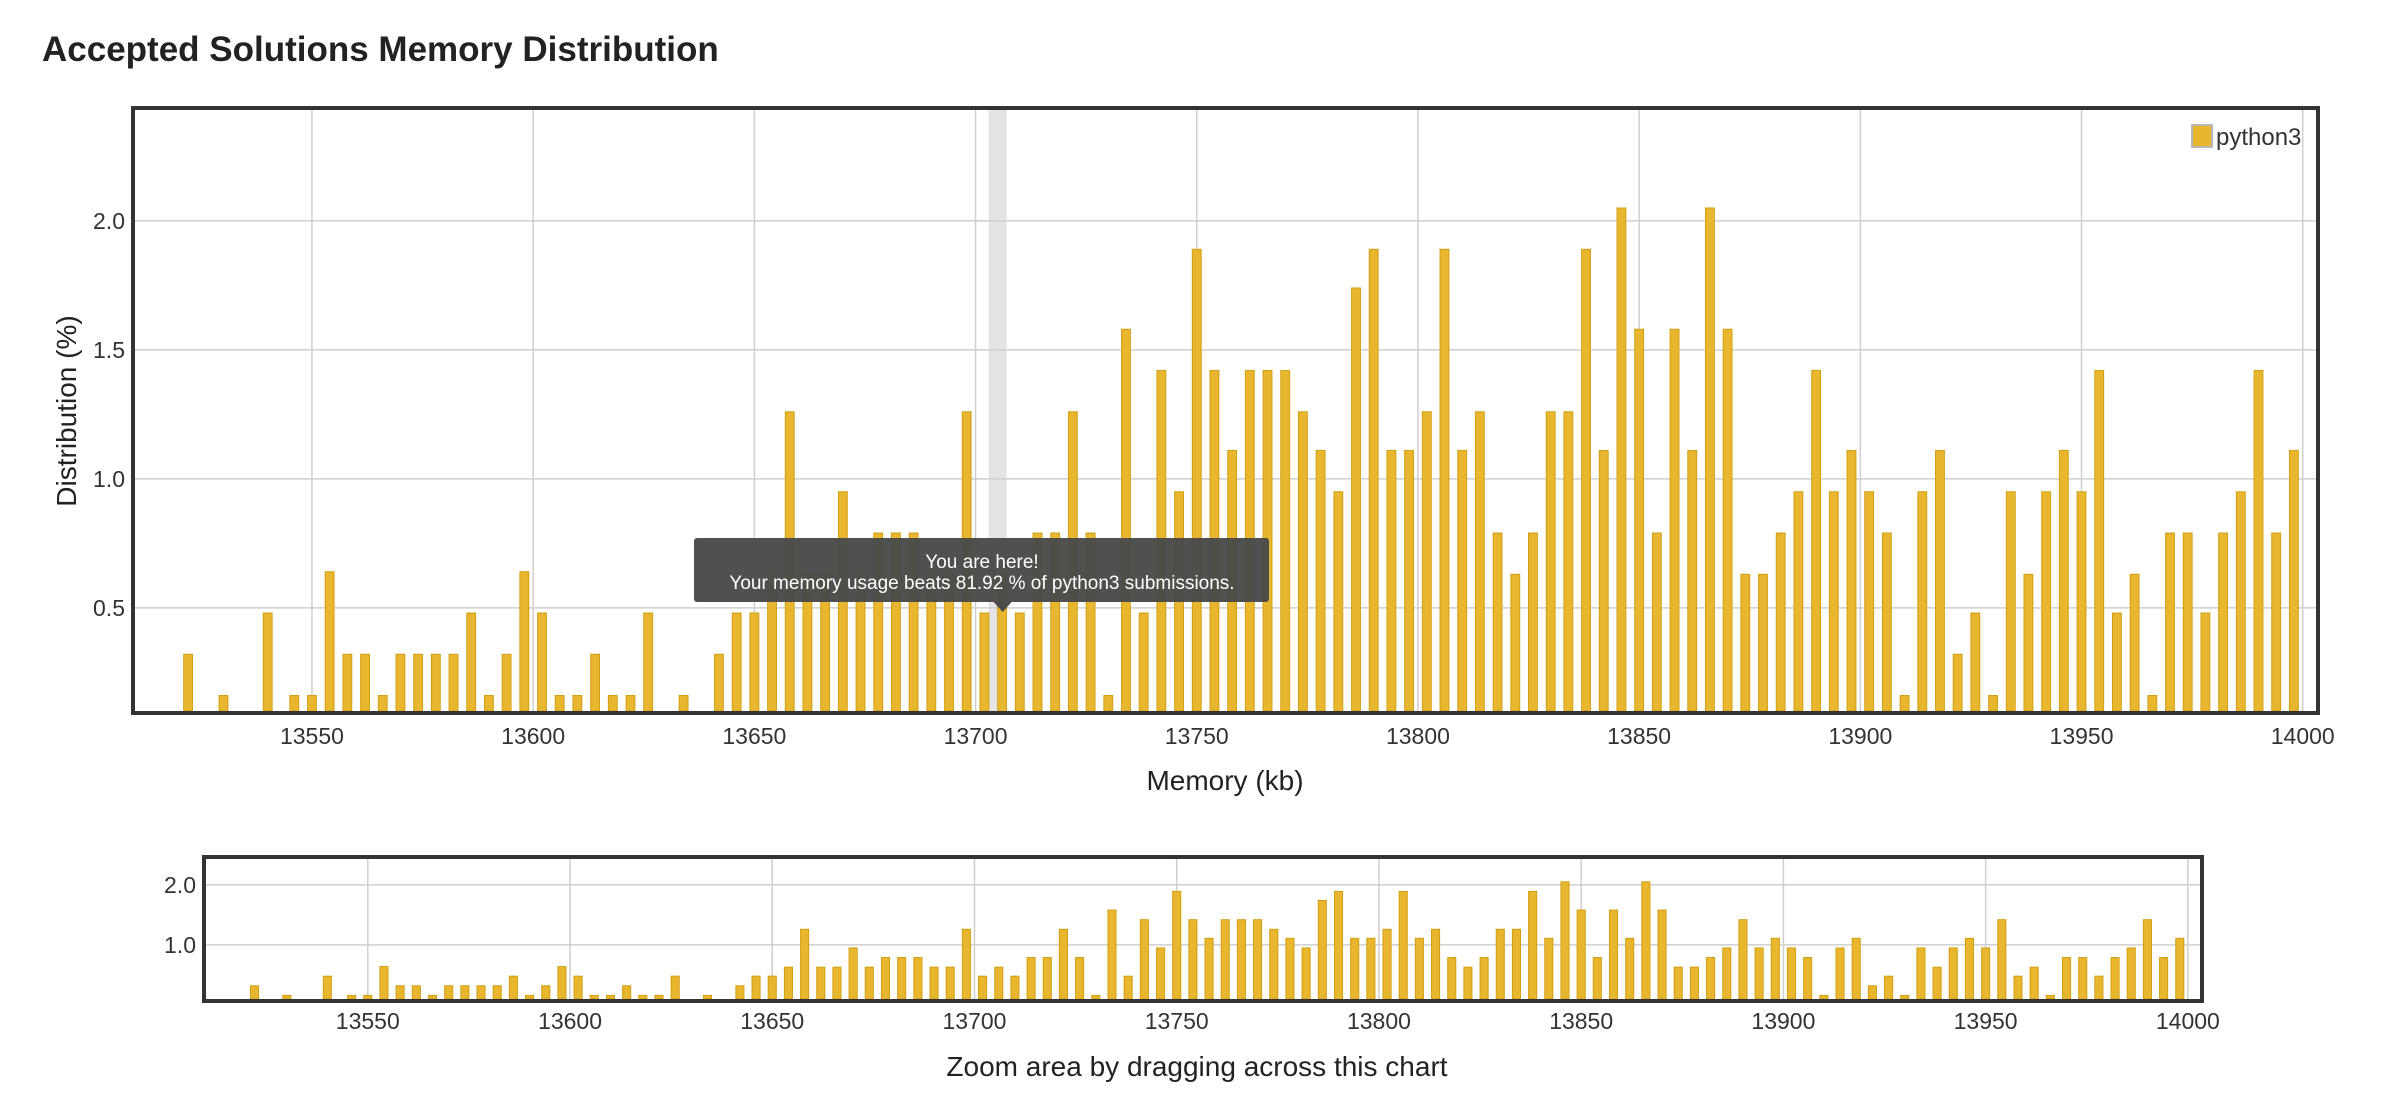 The height and width of the screenshot is (1102, 2386). What do you see at coordinates (2258, 137) in the screenshot?
I see `legend-label-python3: python3` at bounding box center [2258, 137].